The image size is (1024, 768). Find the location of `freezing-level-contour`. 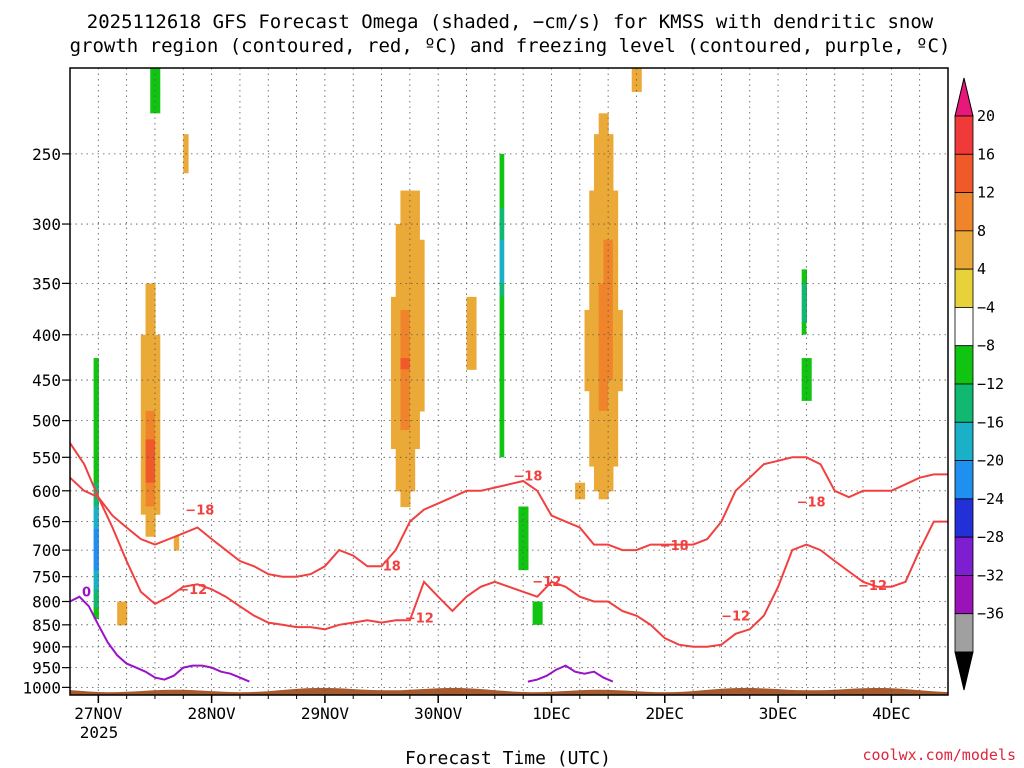

freezing-level-contour is located at coordinates (160, 639).